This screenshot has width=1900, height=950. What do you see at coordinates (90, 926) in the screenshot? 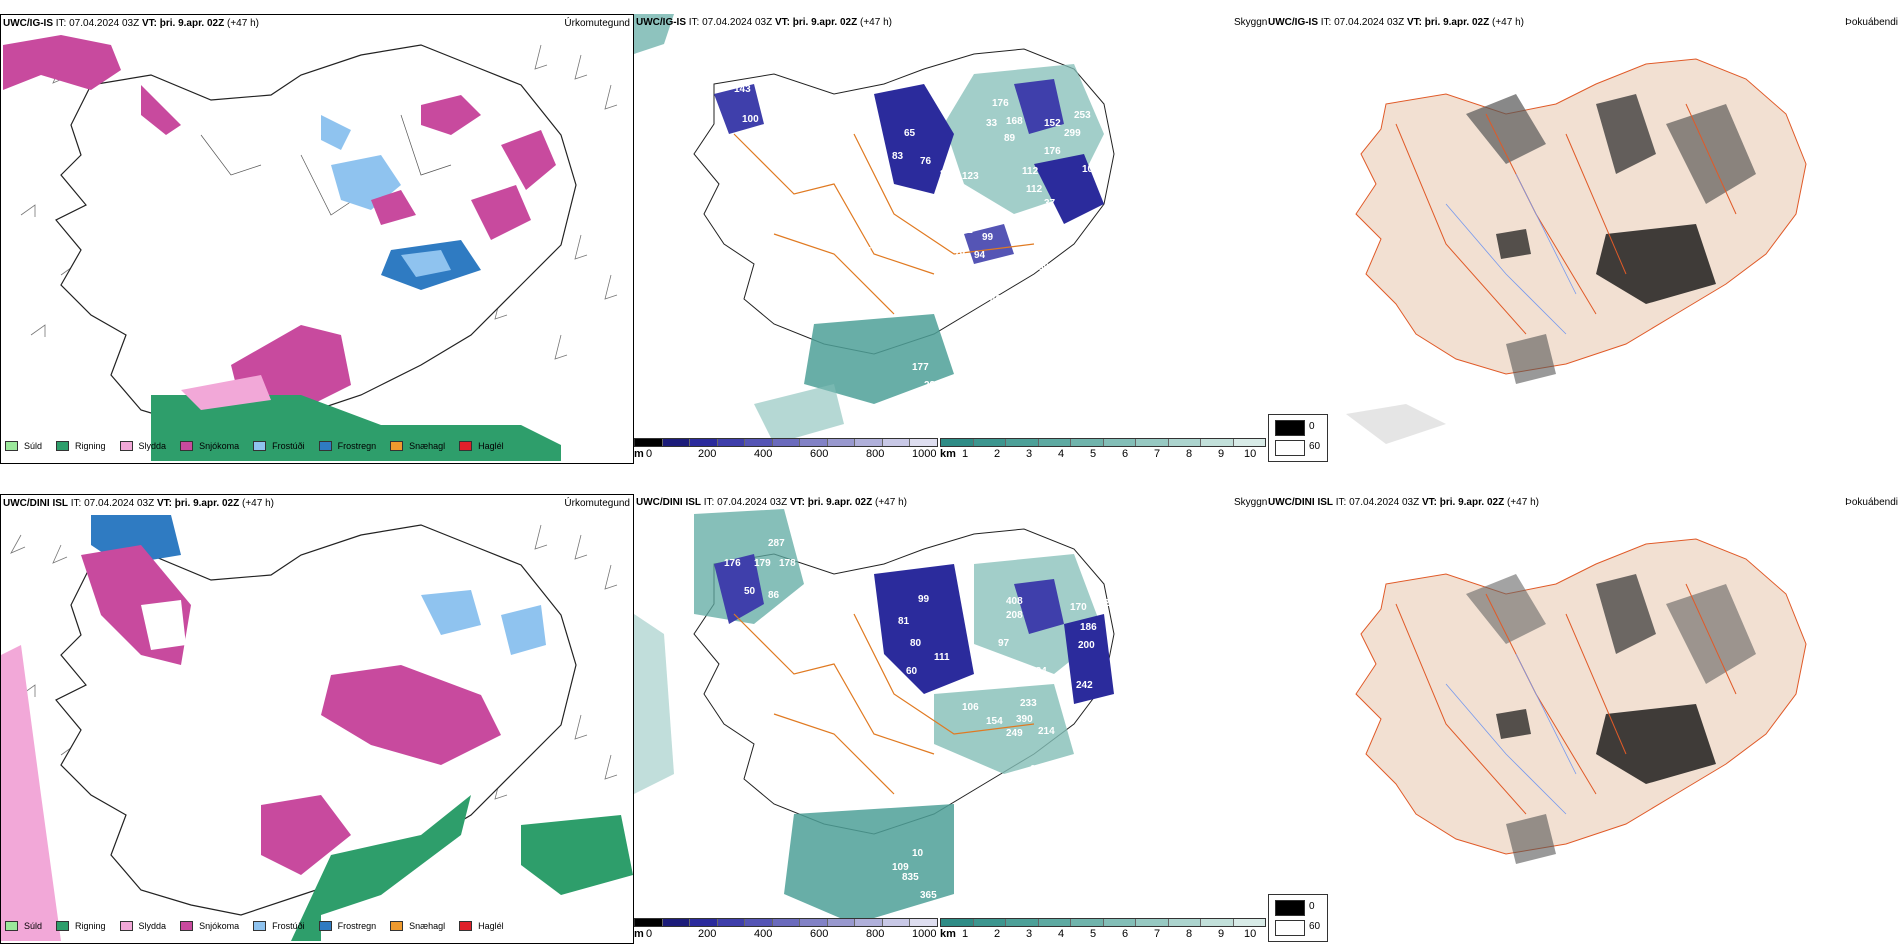
I see `legend-label: Rigning` at bounding box center [90, 926].